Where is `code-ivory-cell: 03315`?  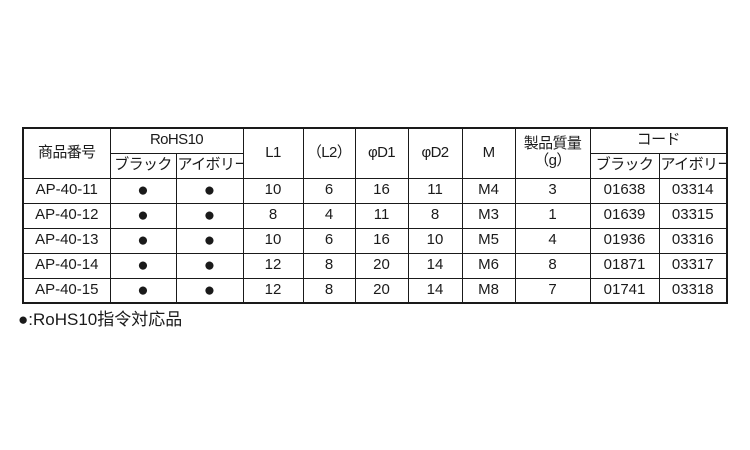 code-ivory-cell: 03315 is located at coordinates (693, 215).